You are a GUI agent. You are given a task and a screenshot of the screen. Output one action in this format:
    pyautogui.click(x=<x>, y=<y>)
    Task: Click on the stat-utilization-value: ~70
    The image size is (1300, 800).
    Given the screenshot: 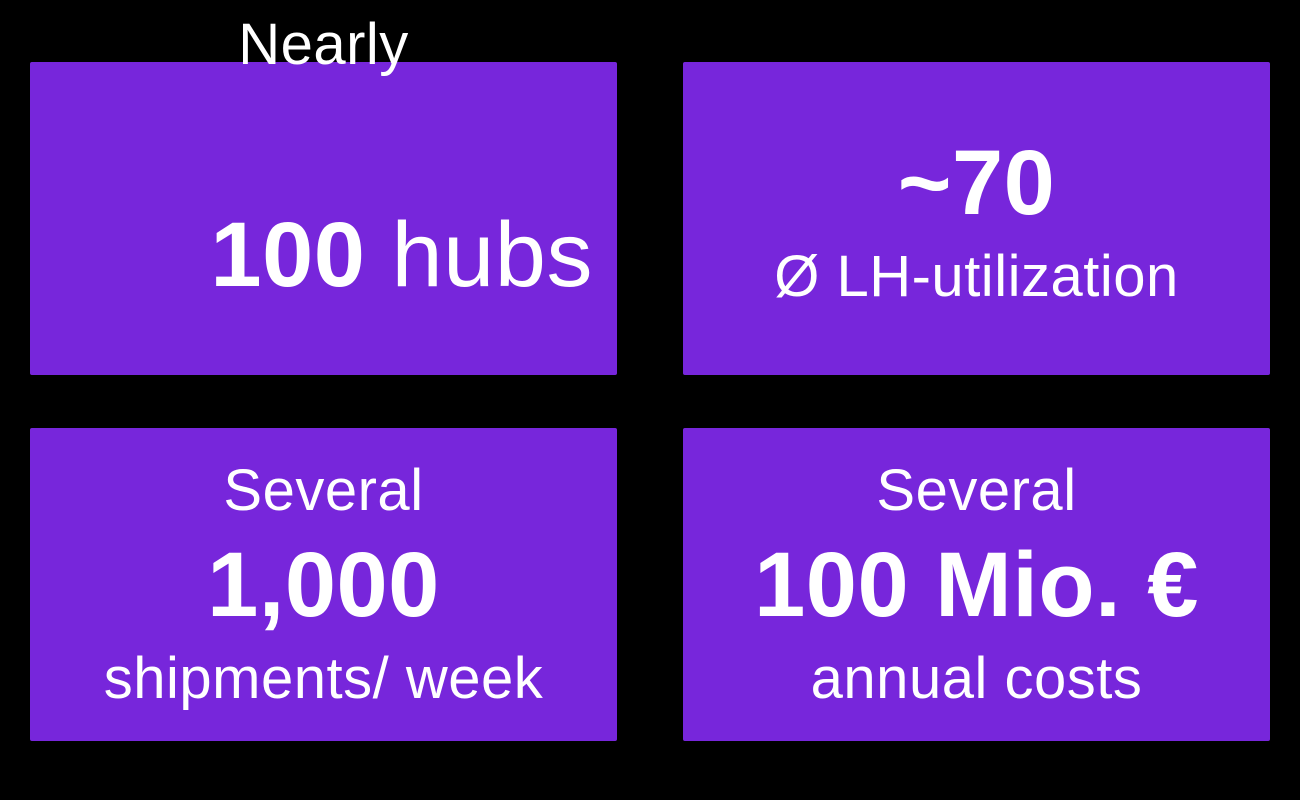 What is the action you would take?
    pyautogui.click(x=976, y=182)
    